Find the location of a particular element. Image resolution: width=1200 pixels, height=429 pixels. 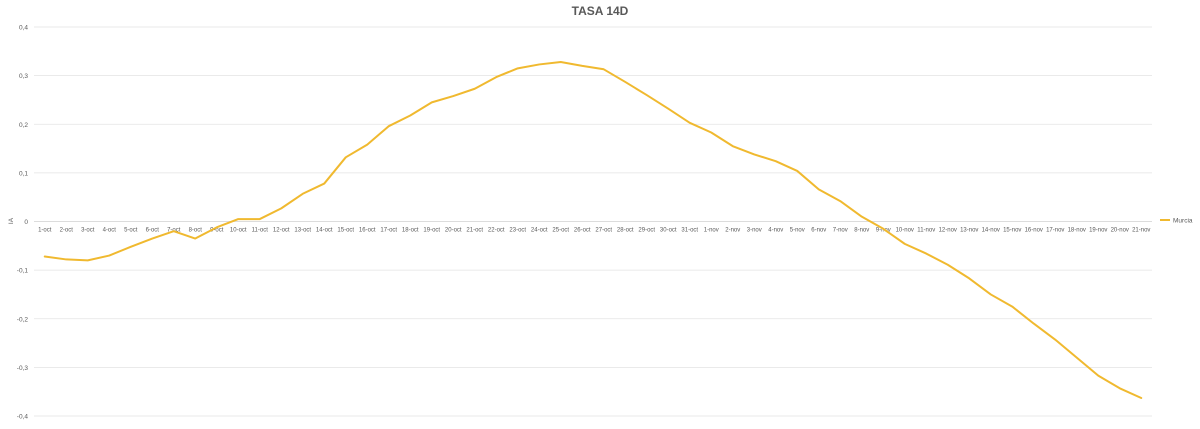

x-tick-label: 16-nov is located at coordinates (1034, 231).